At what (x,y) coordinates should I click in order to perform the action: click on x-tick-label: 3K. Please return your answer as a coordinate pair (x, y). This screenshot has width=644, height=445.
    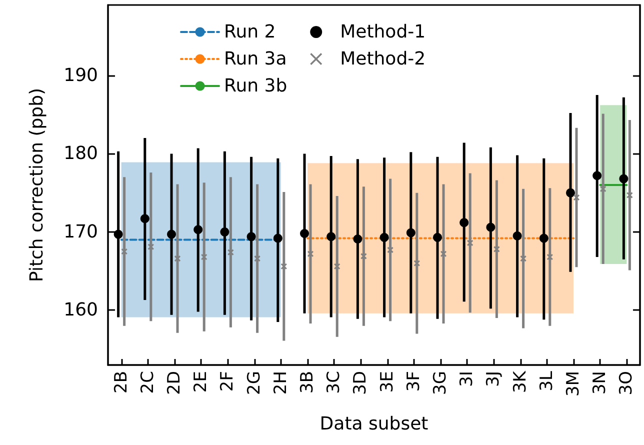
    Looking at the image, I should click on (520, 381).